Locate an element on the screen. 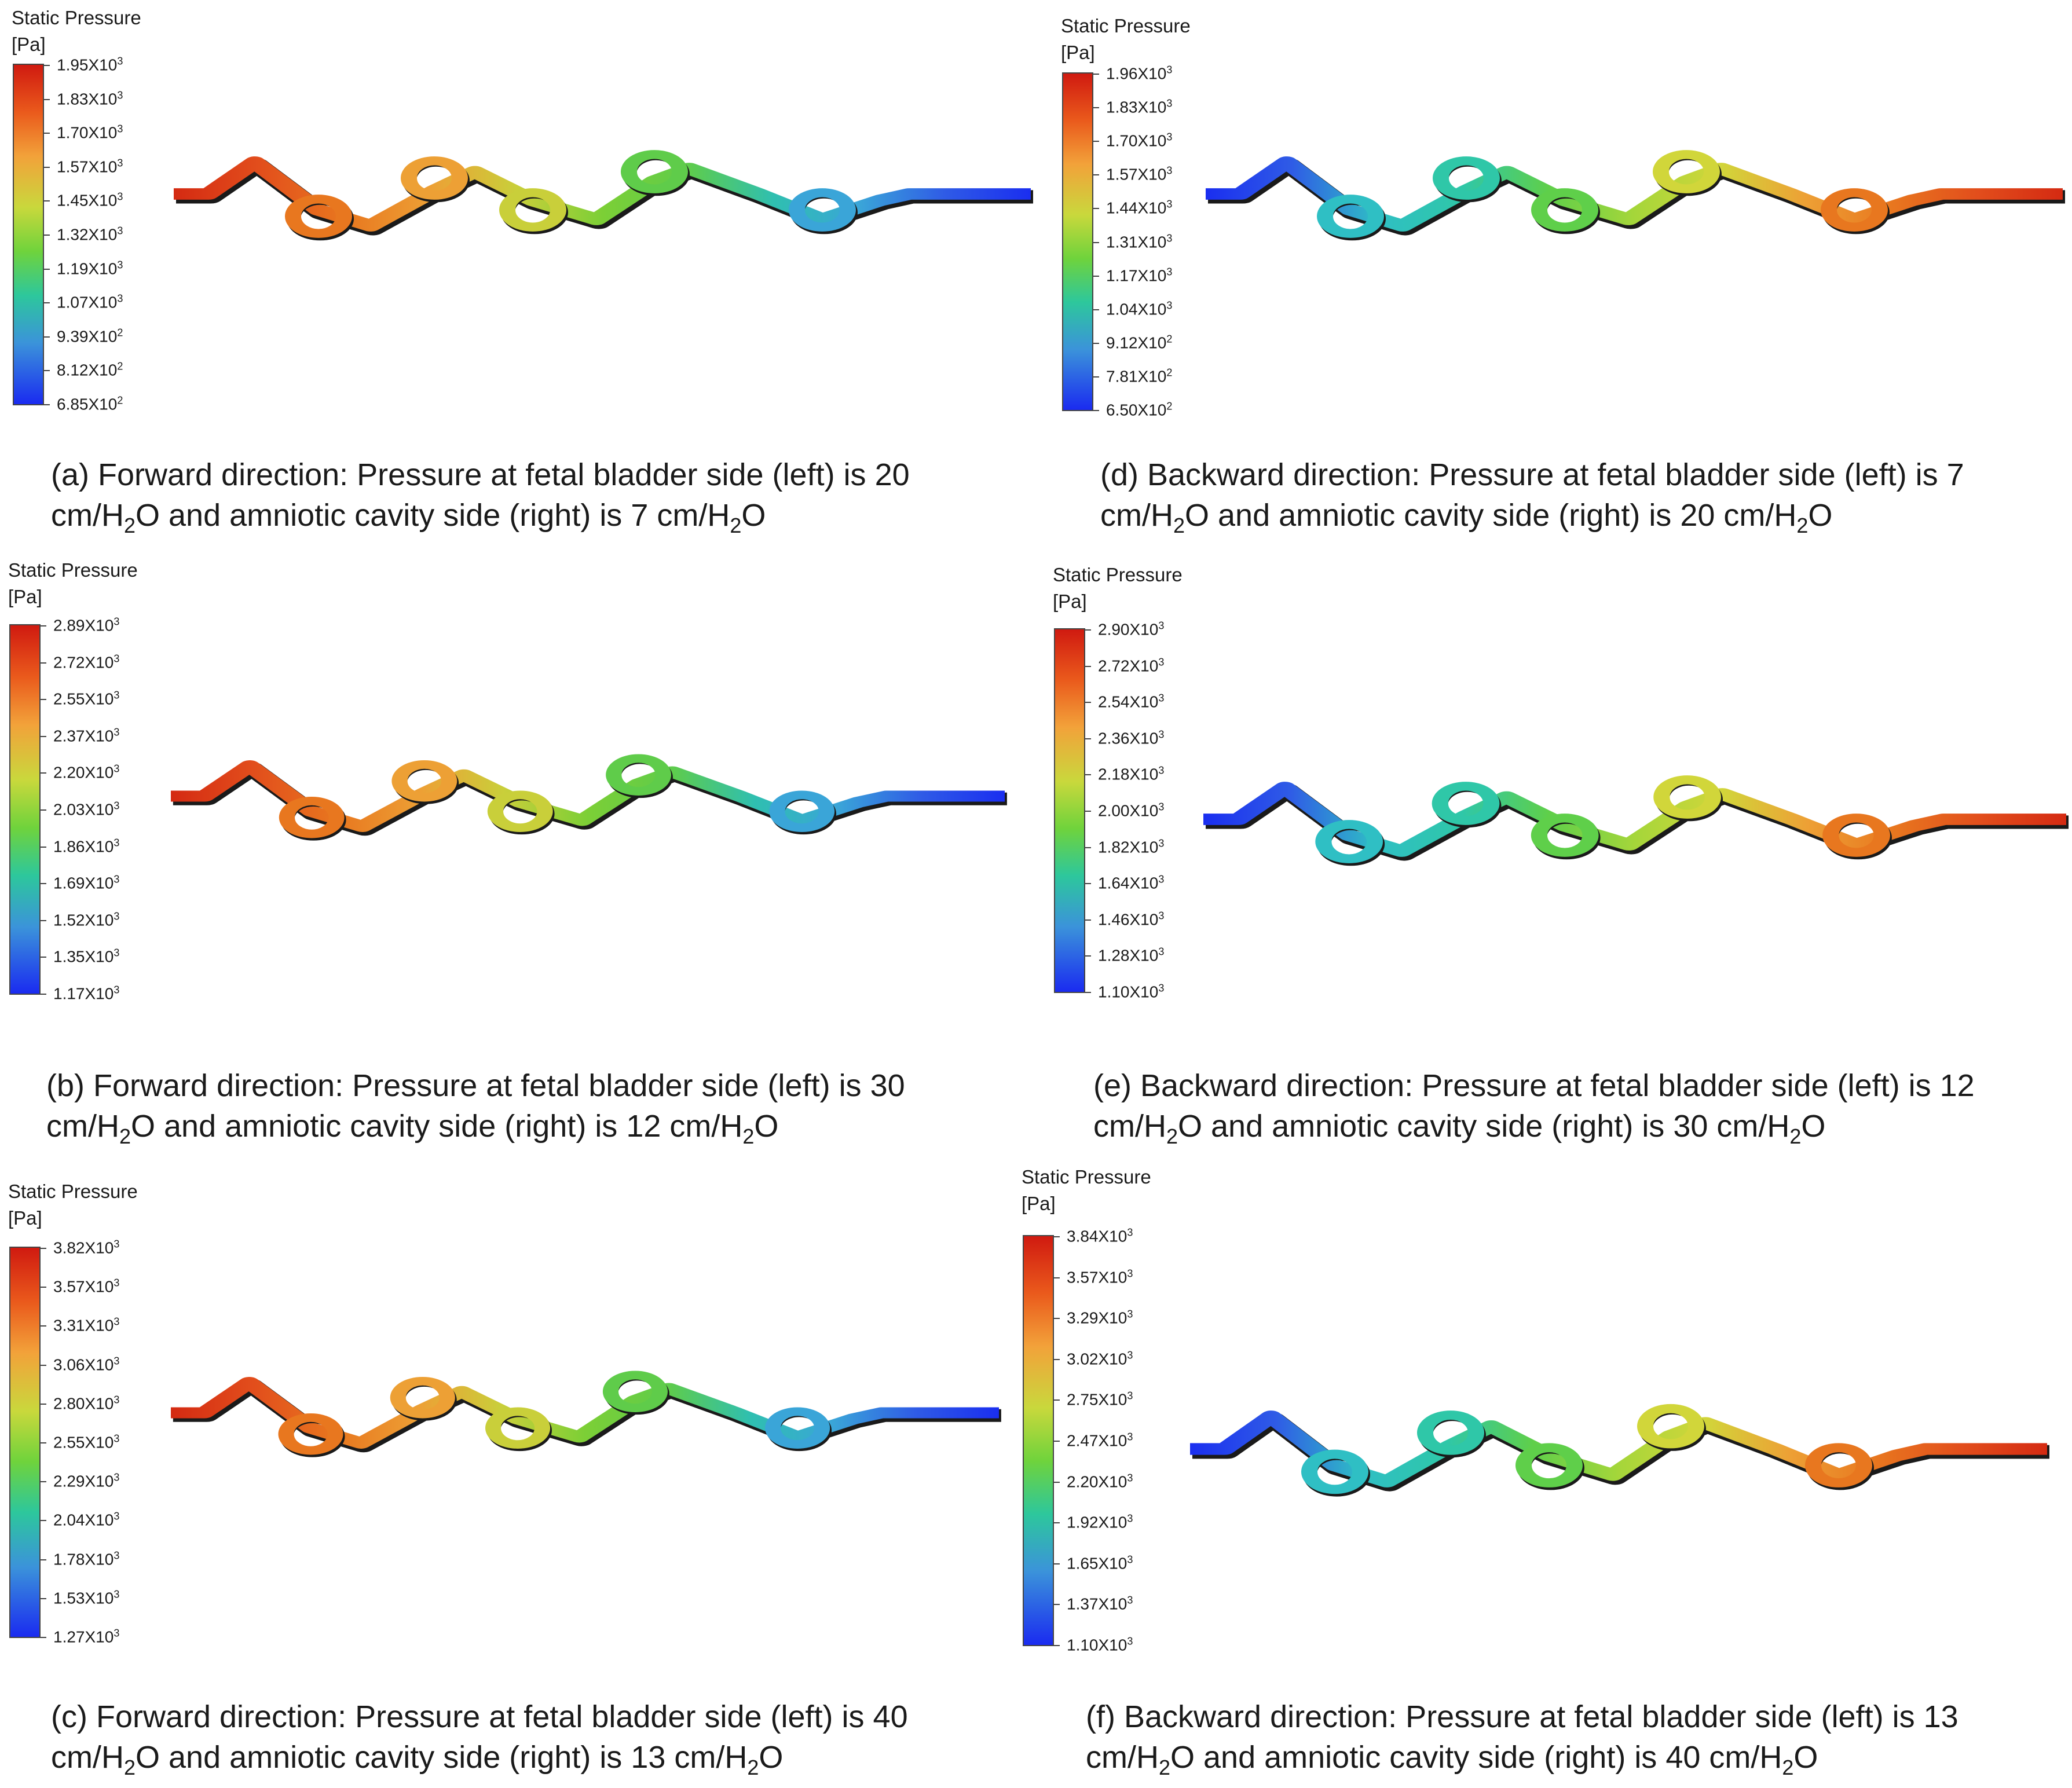 The image size is (2072, 1788). colorbar-tick-label: 2.55X103 is located at coordinates (86, 1442).